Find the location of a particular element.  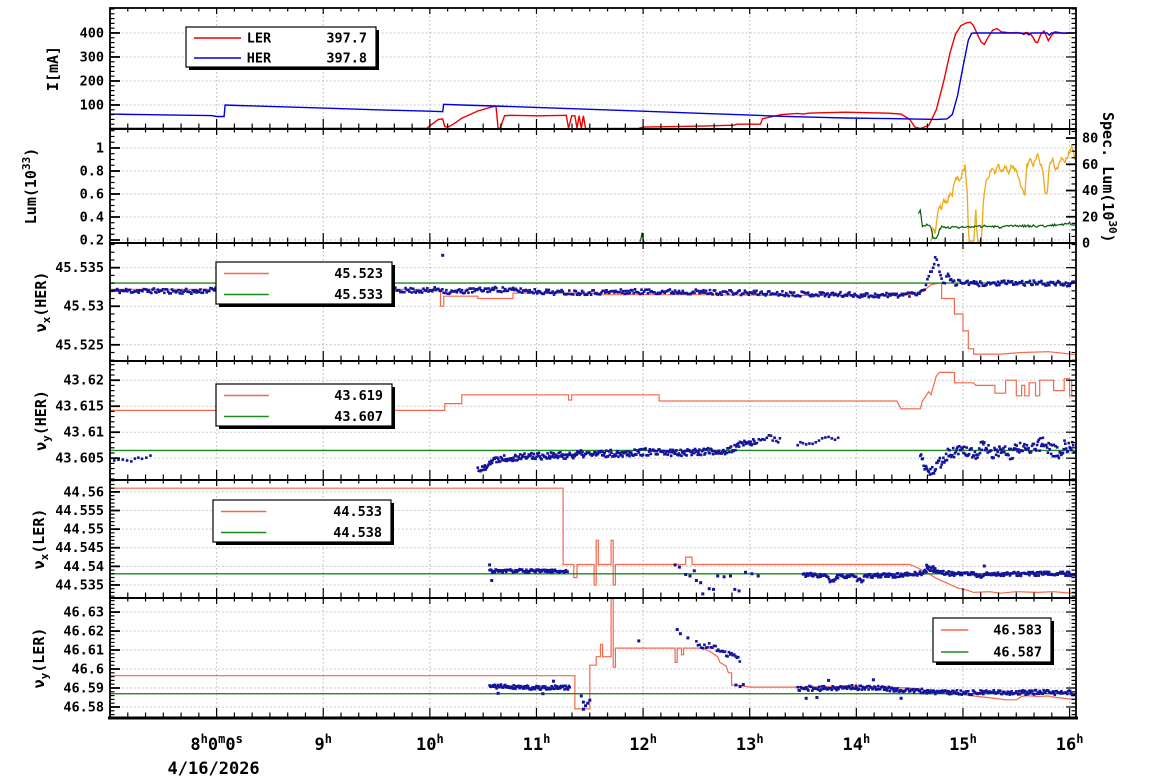

y-tick-label: 0.4 is located at coordinates (92, 218).